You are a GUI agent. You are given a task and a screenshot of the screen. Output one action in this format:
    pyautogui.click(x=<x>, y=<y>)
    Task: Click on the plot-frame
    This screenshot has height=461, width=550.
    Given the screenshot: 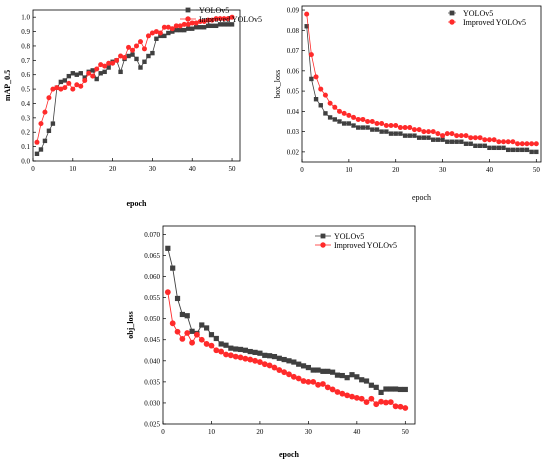 What is the action you would take?
    pyautogui.click(x=136, y=85)
    